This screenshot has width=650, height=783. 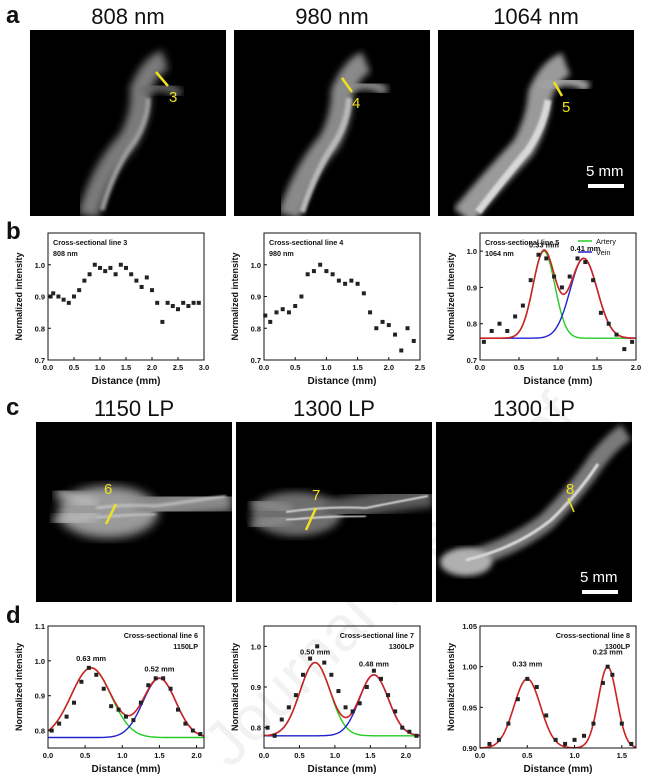 I want to click on scale-bar-c, so click(x=600, y=592).